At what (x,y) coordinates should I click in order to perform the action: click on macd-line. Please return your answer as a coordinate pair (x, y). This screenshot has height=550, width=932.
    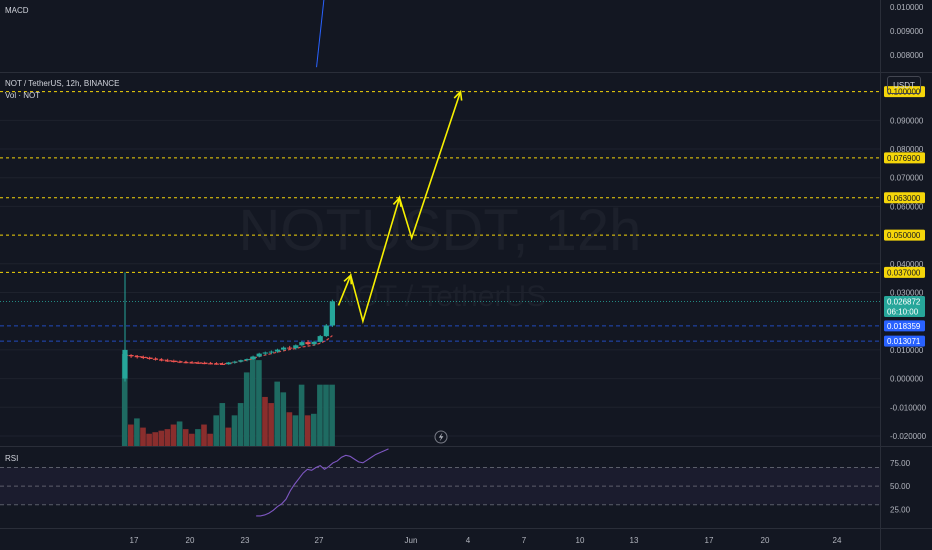
    Looking at the image, I should click on (320, 34).